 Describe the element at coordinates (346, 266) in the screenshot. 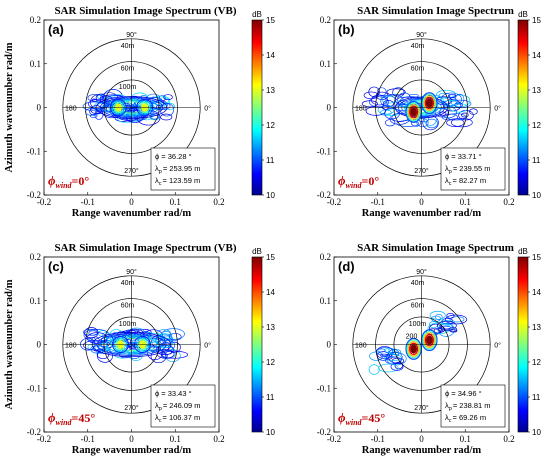

I see `panel-label: (d)` at that location.